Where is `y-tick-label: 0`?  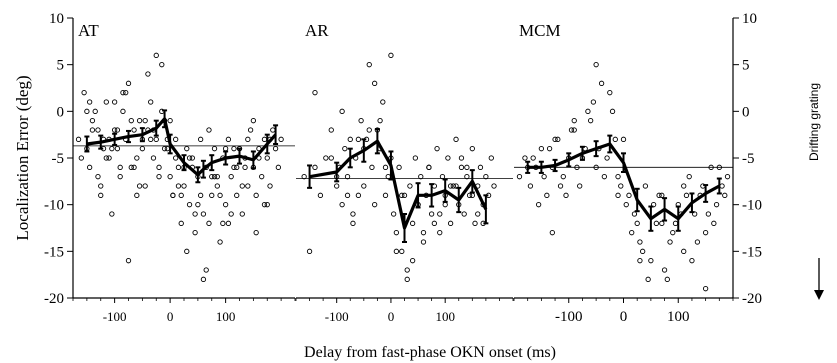 y-tick-label: 0 is located at coordinates (746, 112).